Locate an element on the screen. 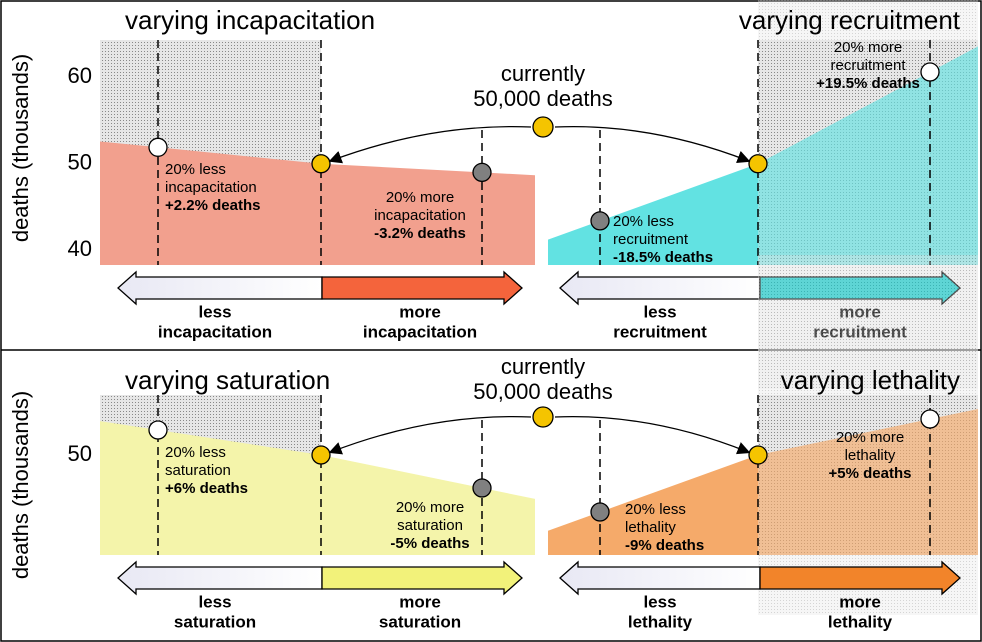 This screenshot has height=642, width=982. y-tick-label: 40 is located at coordinates (80, 248).